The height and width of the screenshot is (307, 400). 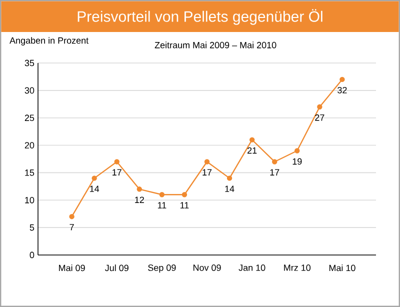 I want to click on x-tick-label: Jul 09, so click(x=116, y=268).